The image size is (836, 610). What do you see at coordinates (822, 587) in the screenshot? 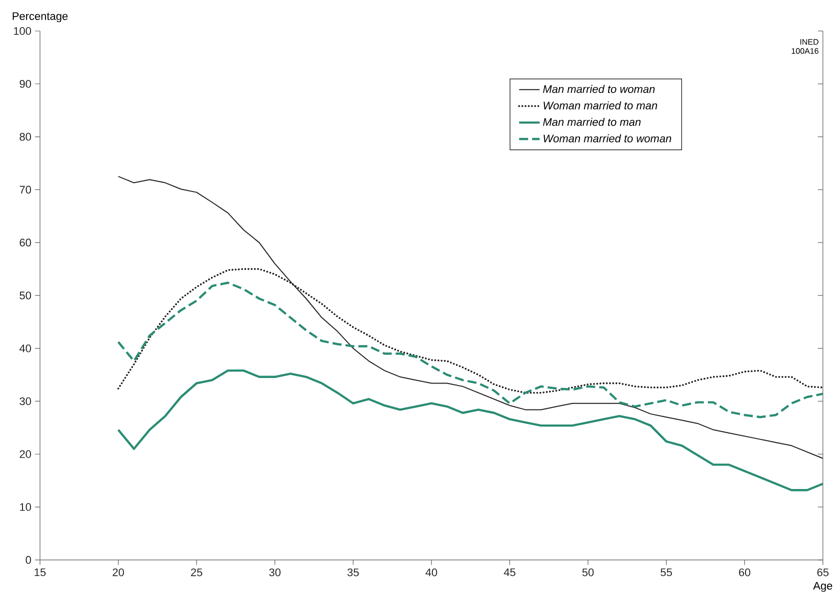
I see `x-axis-title: Age` at bounding box center [822, 587].